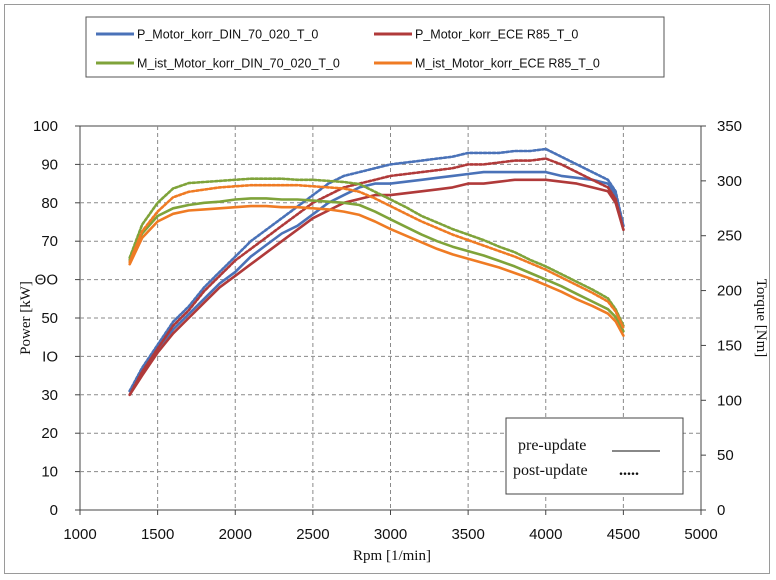 The image size is (776, 580). What do you see at coordinates (45, 126) in the screenshot?
I see `y-left-tick-label: 100` at bounding box center [45, 126].